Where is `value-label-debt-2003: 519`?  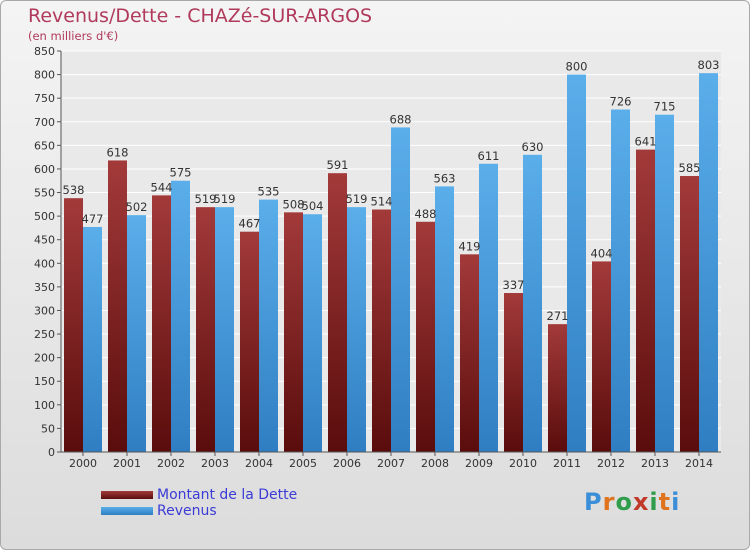
value-label-debt-2003: 519 is located at coordinates (206, 199).